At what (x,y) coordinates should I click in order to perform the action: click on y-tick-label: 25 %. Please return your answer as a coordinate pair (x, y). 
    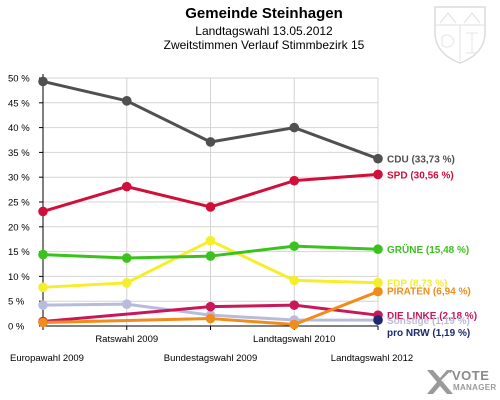
    Looking at the image, I should click on (19, 203).